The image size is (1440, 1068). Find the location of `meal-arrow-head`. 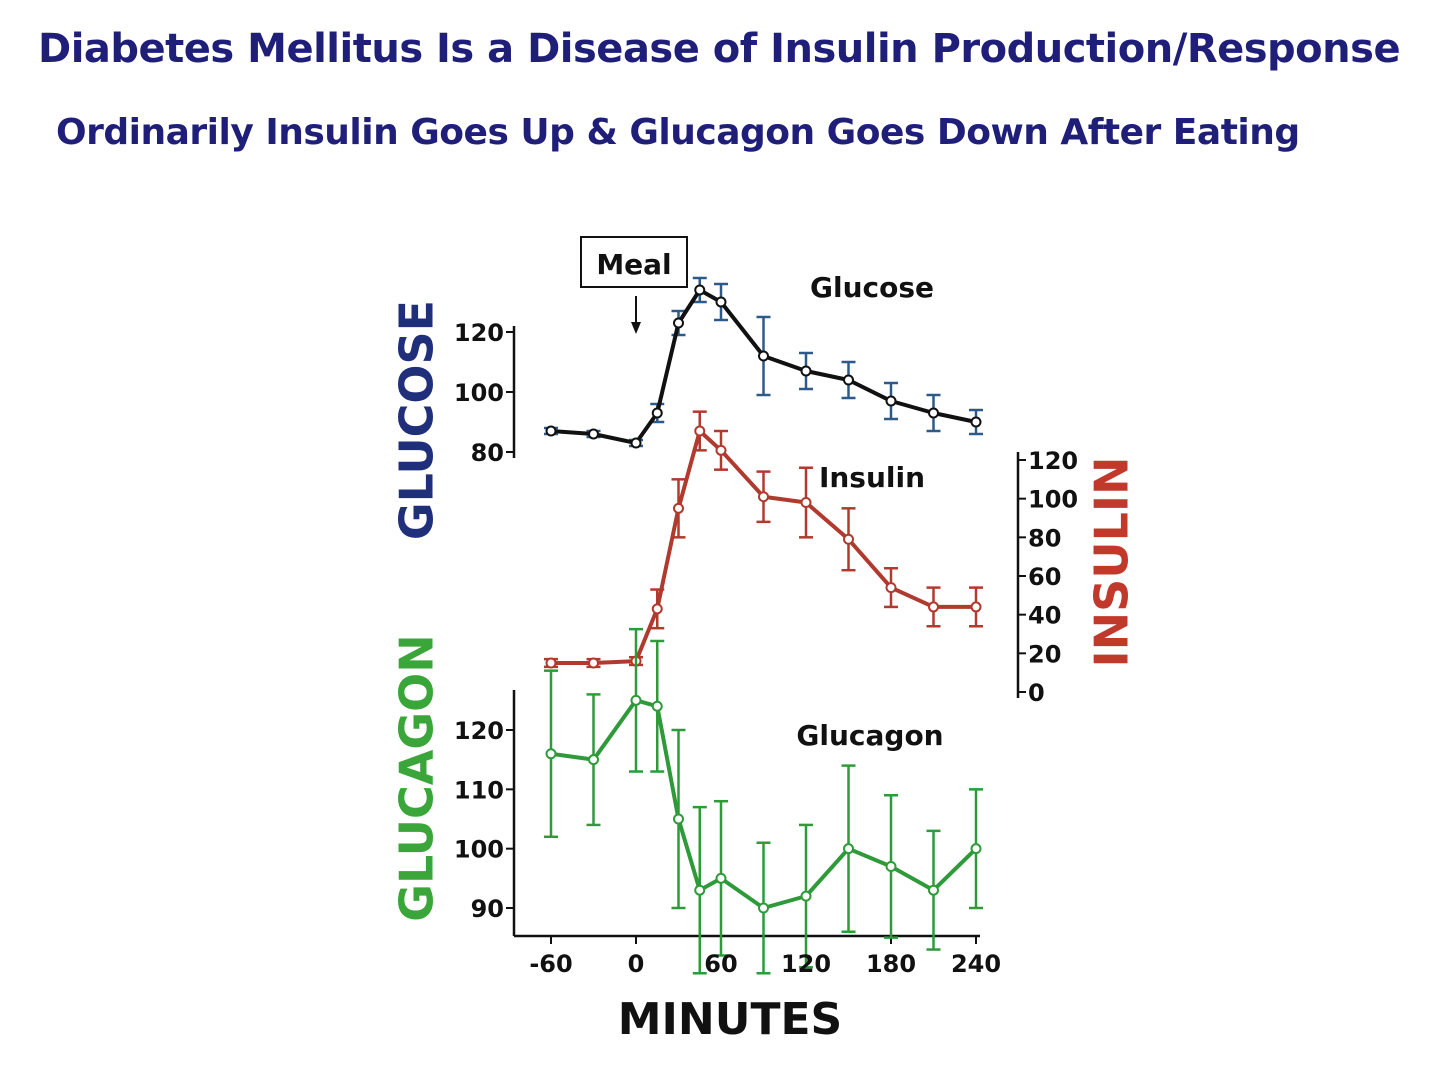

meal-arrow-head is located at coordinates (636, 328).